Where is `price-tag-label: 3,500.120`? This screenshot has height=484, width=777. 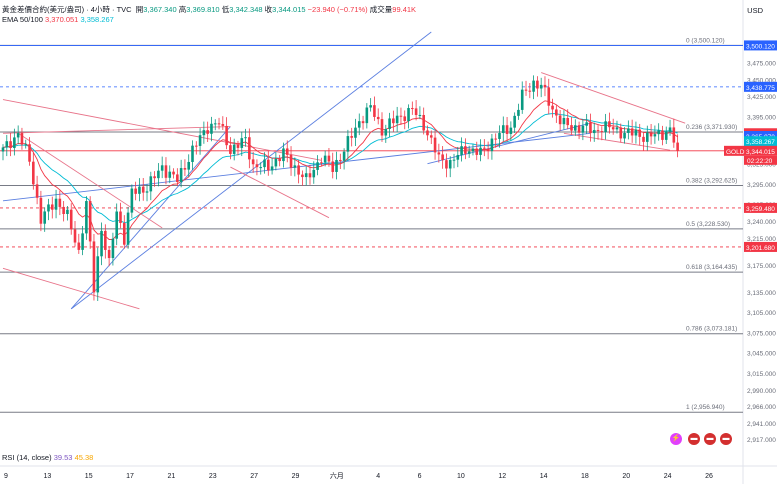
price-tag-label: 3,500.120 is located at coordinates (760, 46).